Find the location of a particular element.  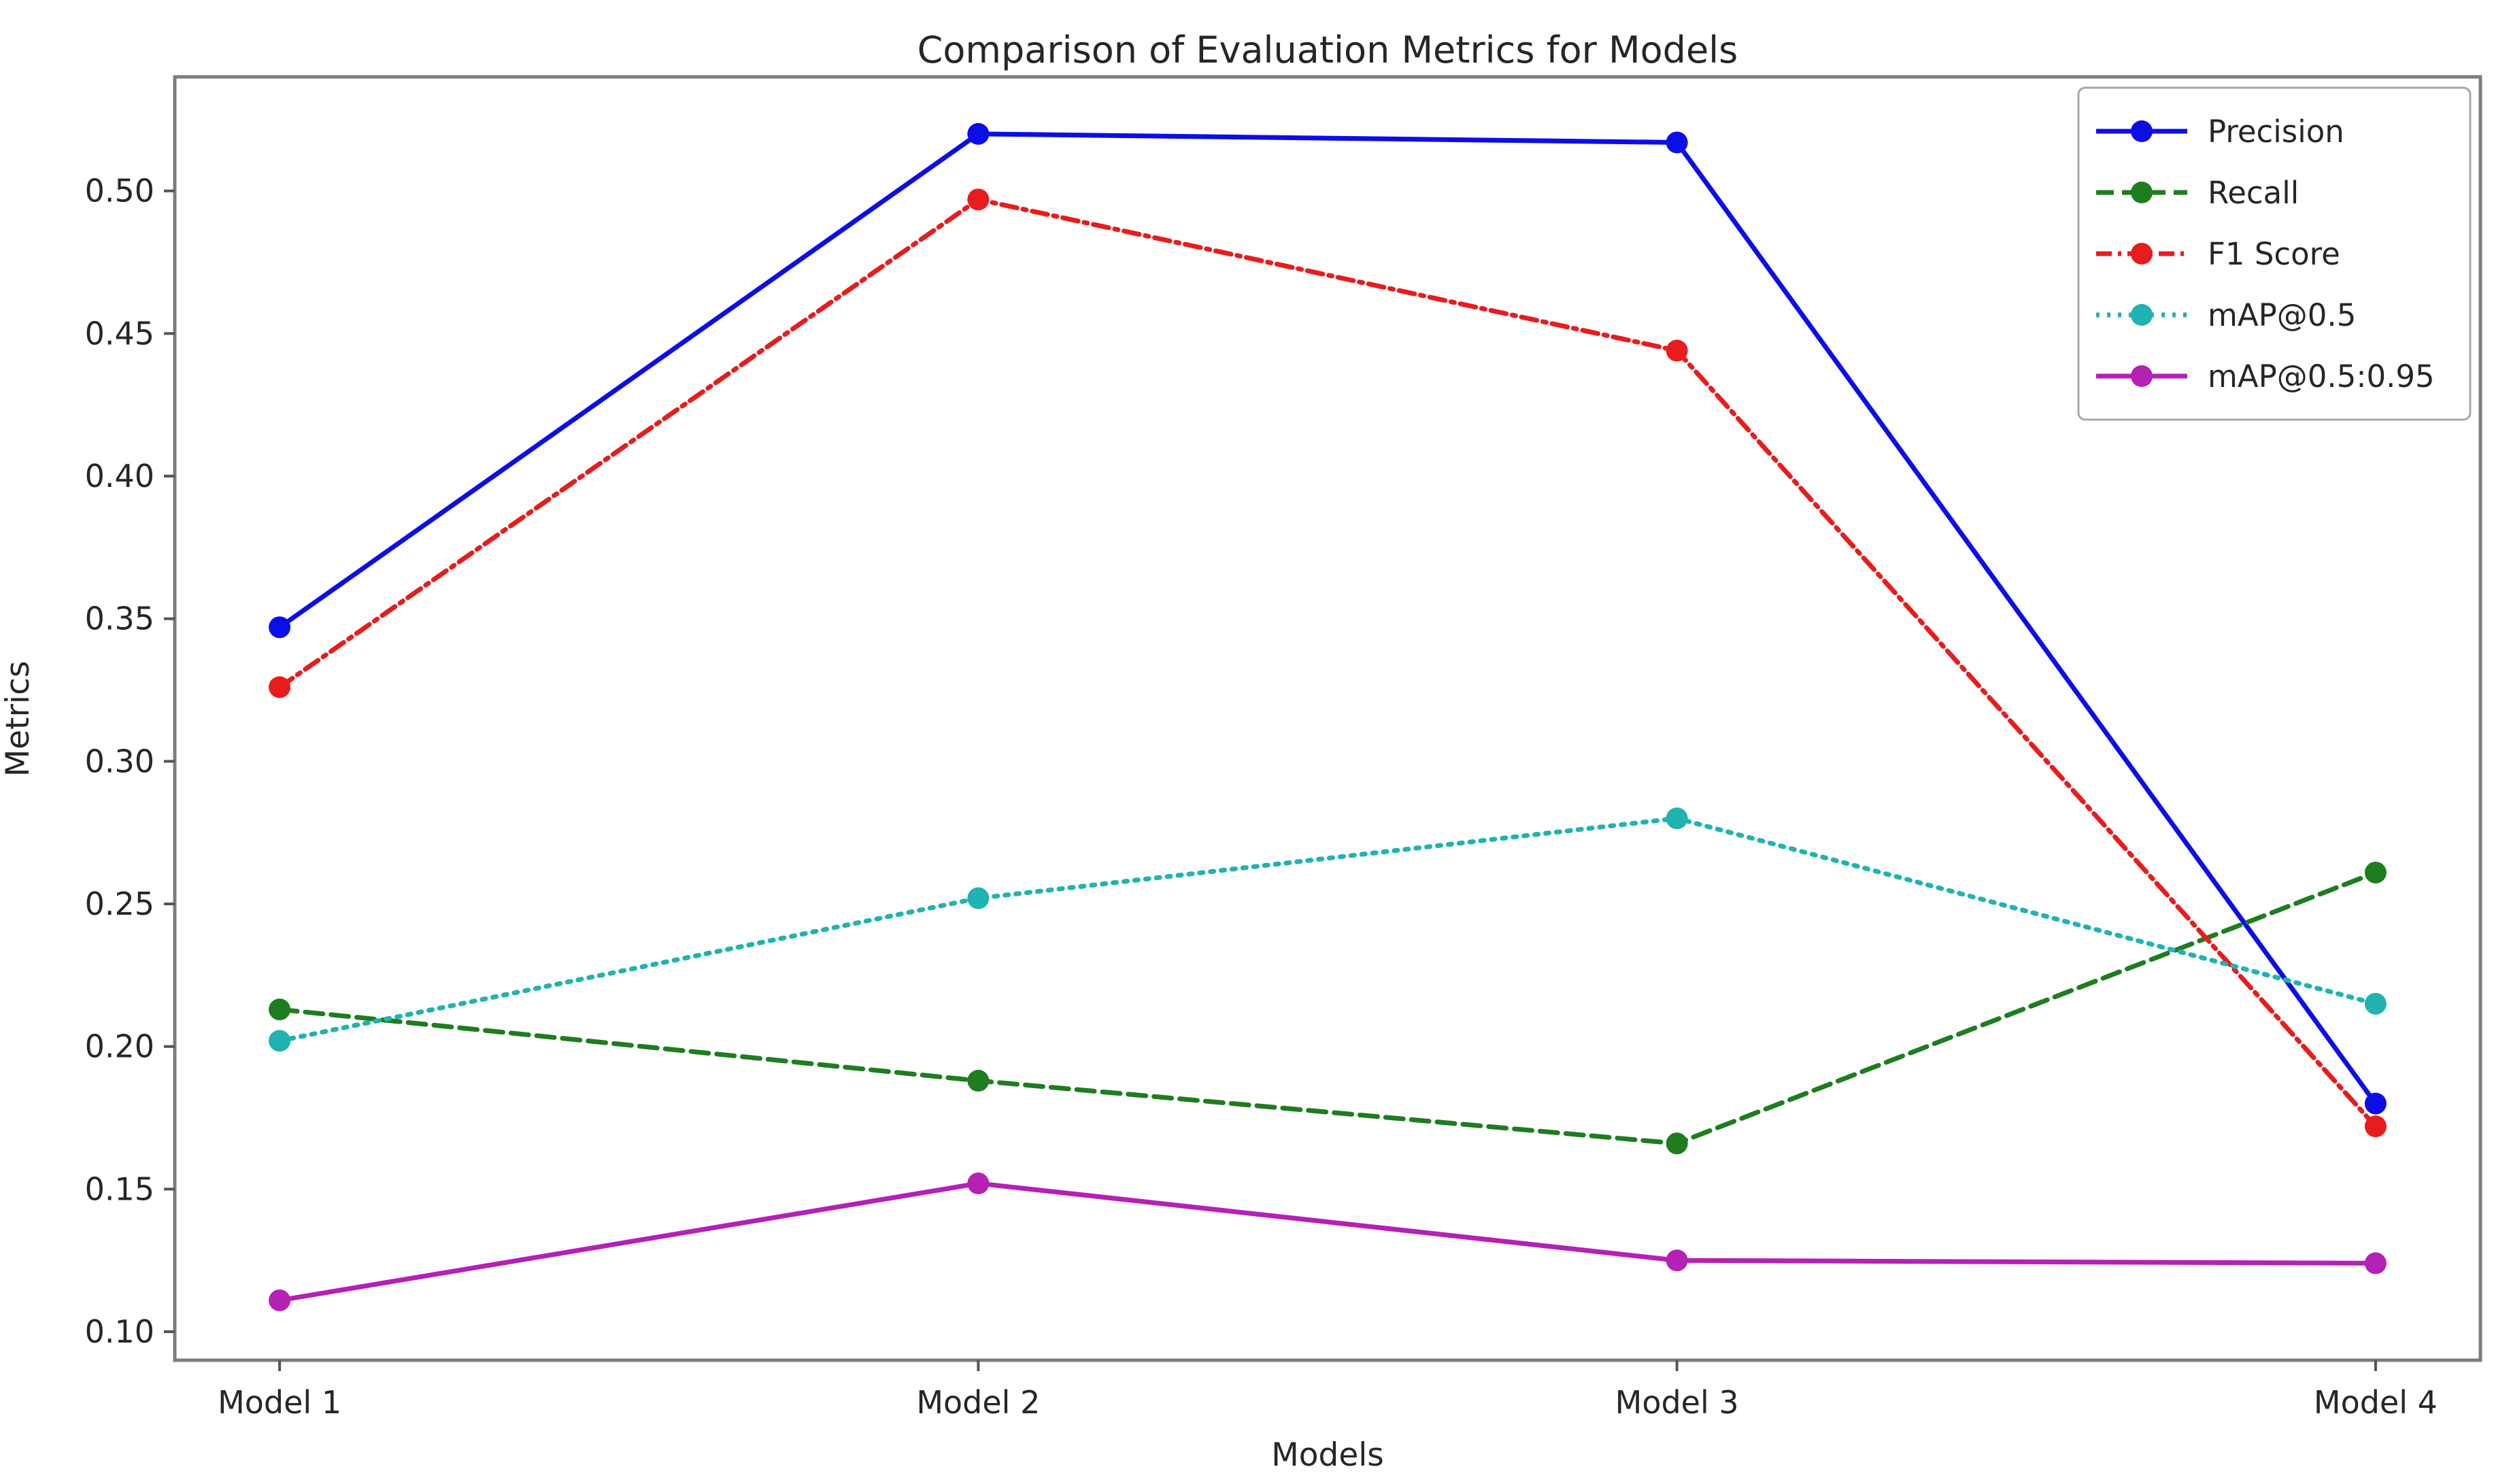

y-tick-label: 0.35 is located at coordinates (120, 619).